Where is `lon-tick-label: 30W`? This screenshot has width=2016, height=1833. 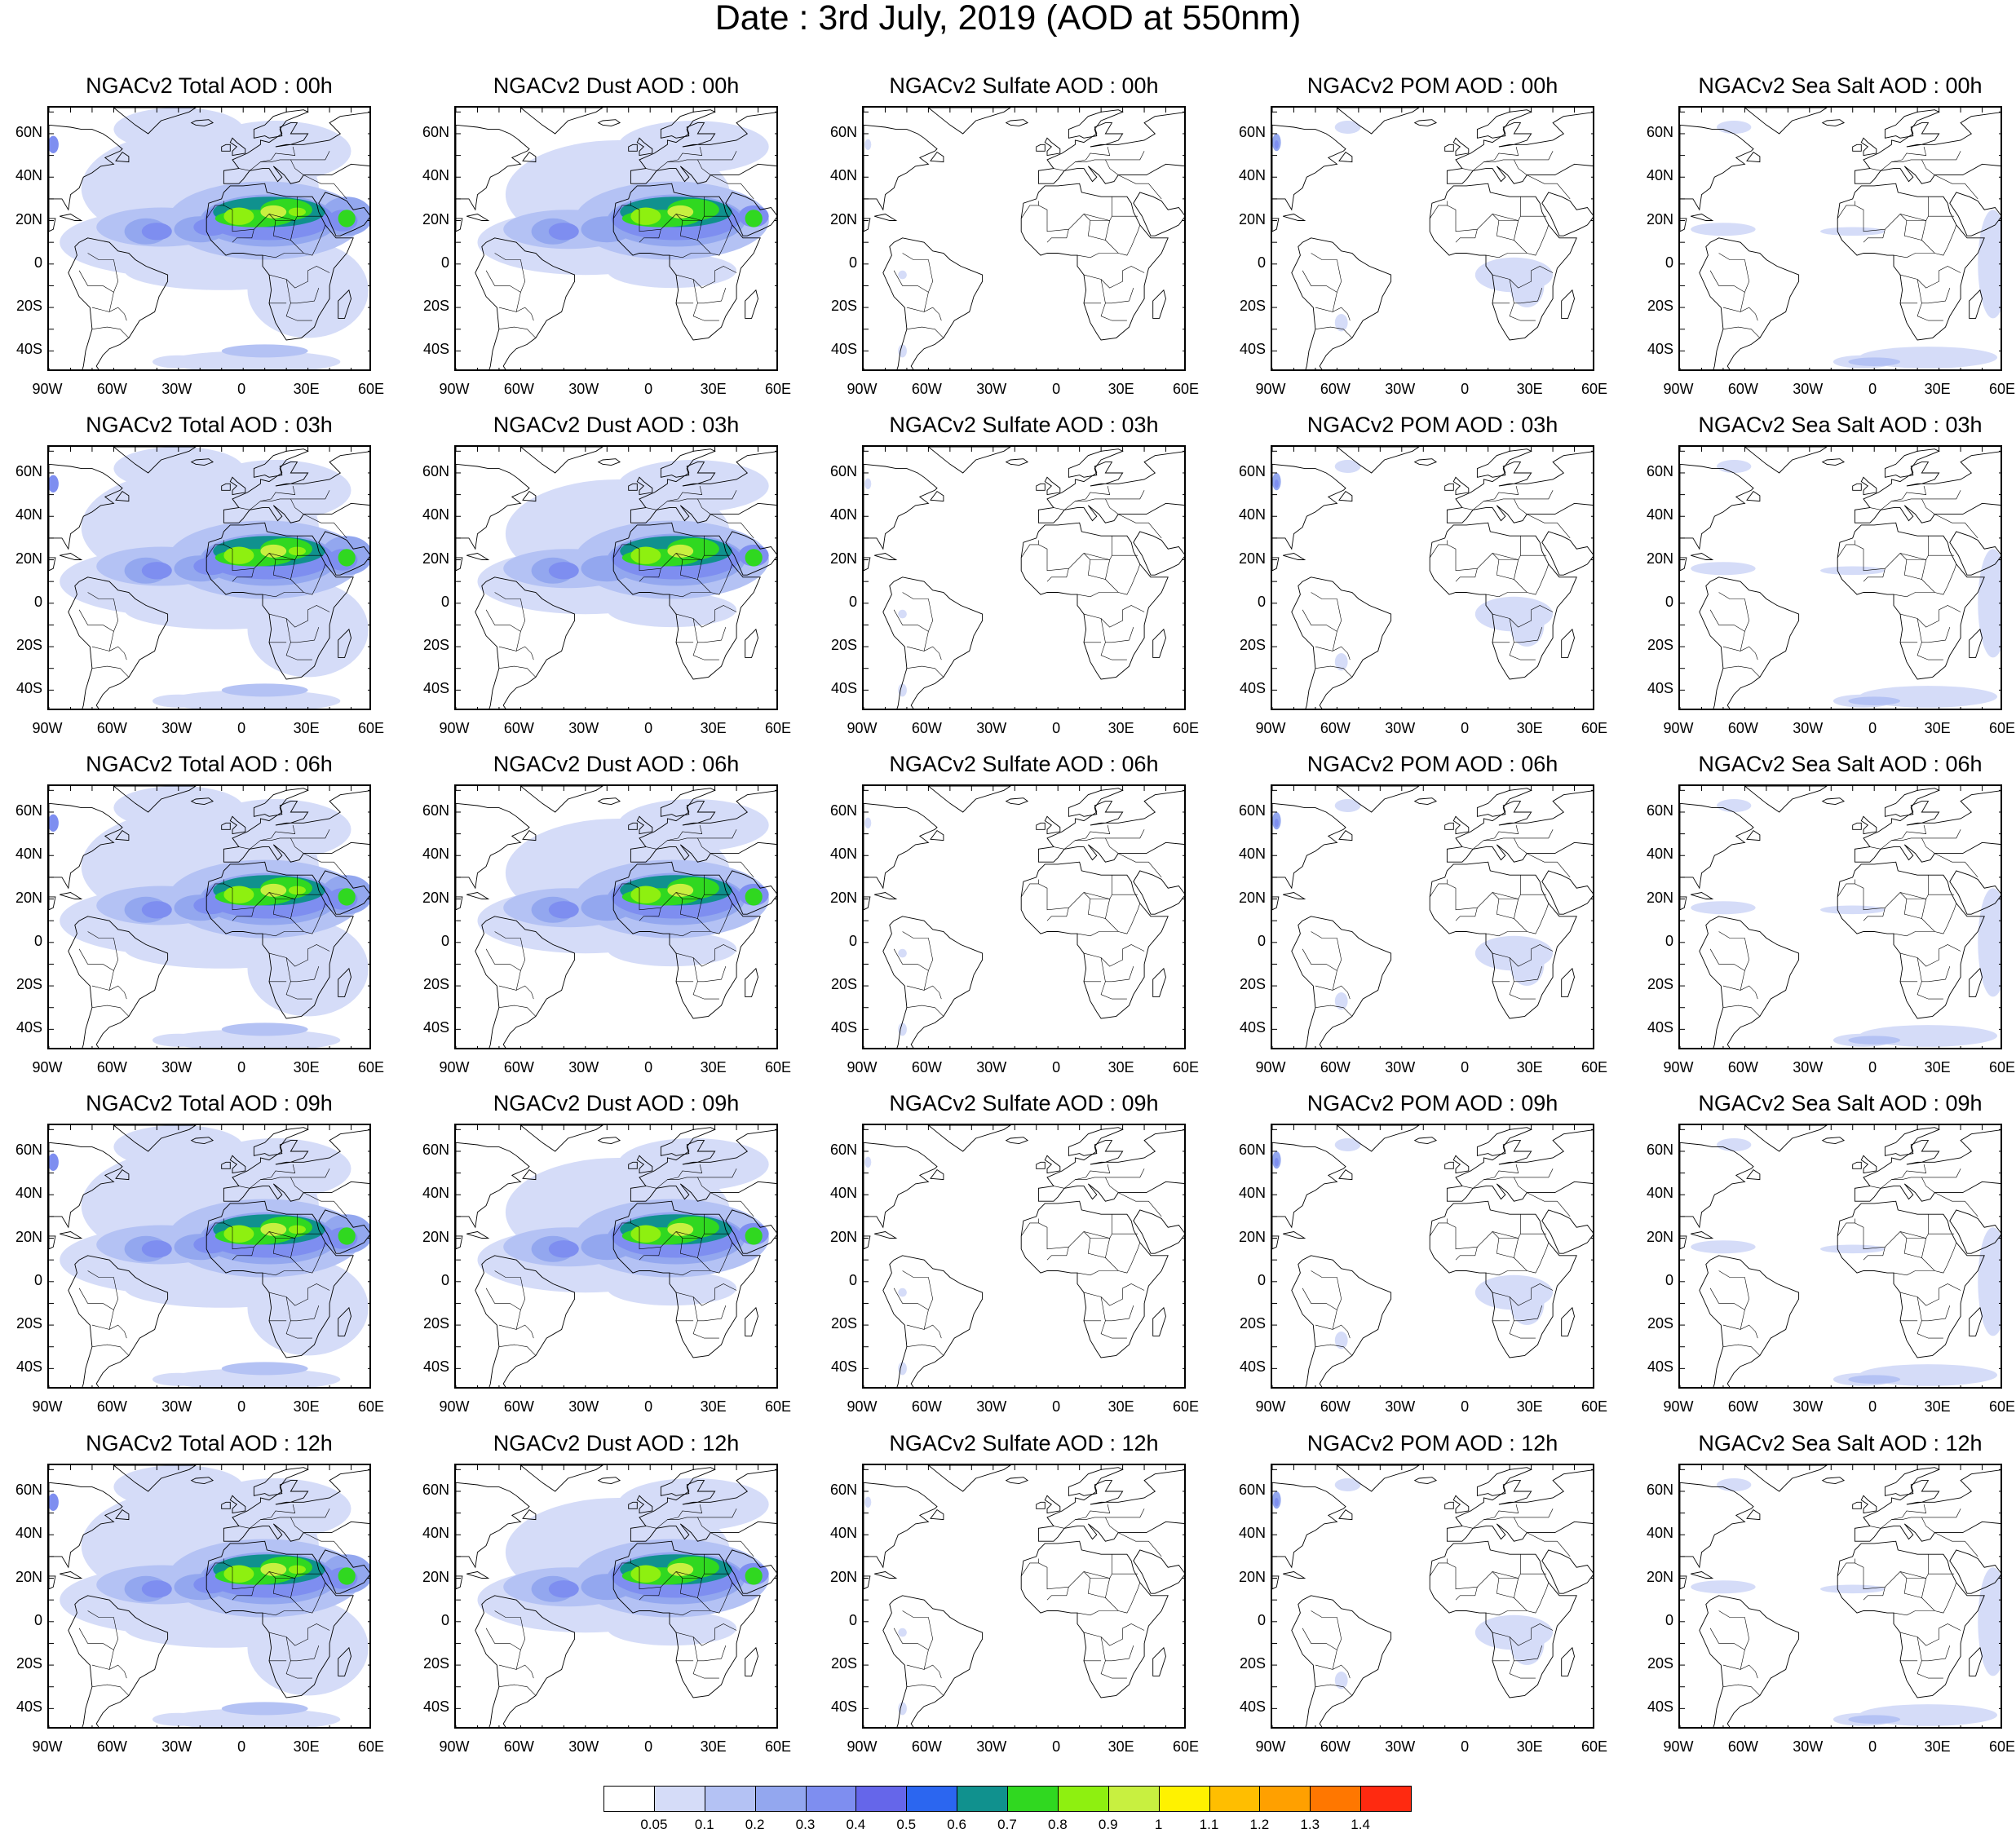
lon-tick-label: 30W is located at coordinates (992, 1407).